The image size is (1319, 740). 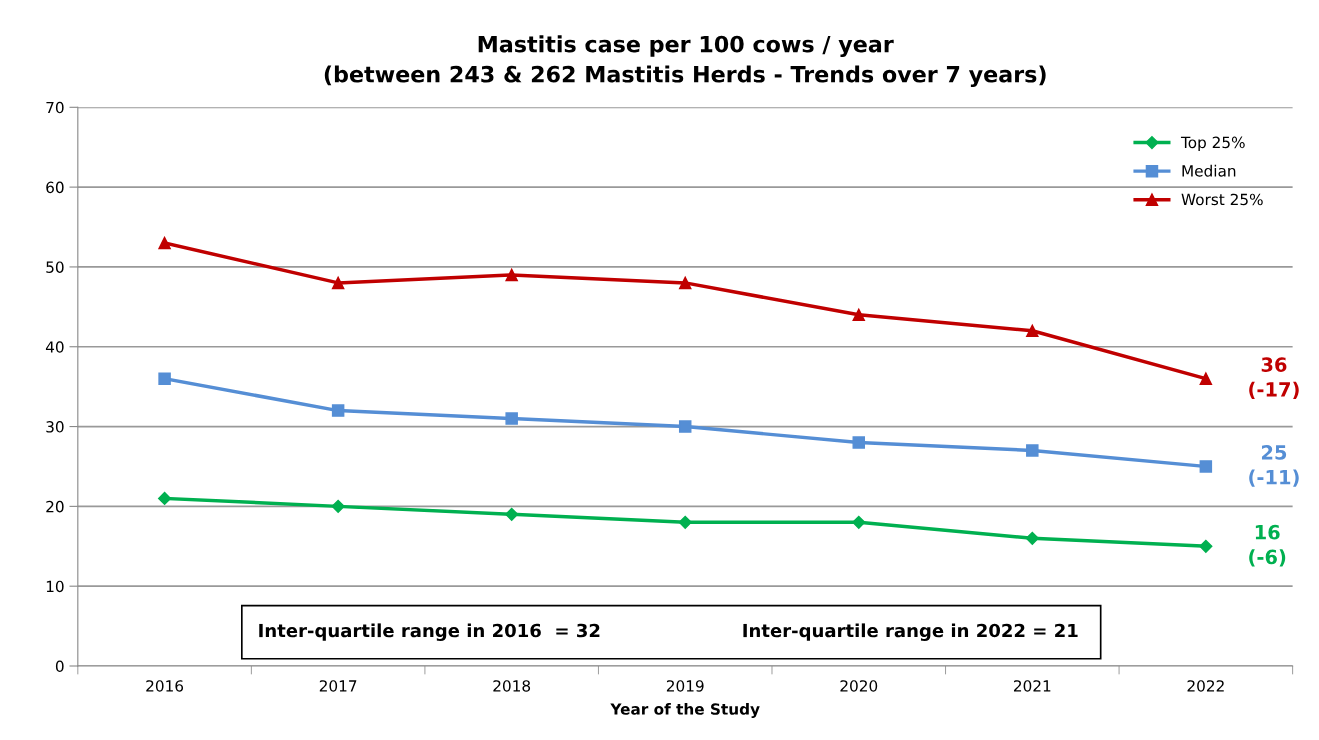 What do you see at coordinates (910, 632) in the screenshot?
I see `annotation: Inter-quartile range in 2022 = 21` at bounding box center [910, 632].